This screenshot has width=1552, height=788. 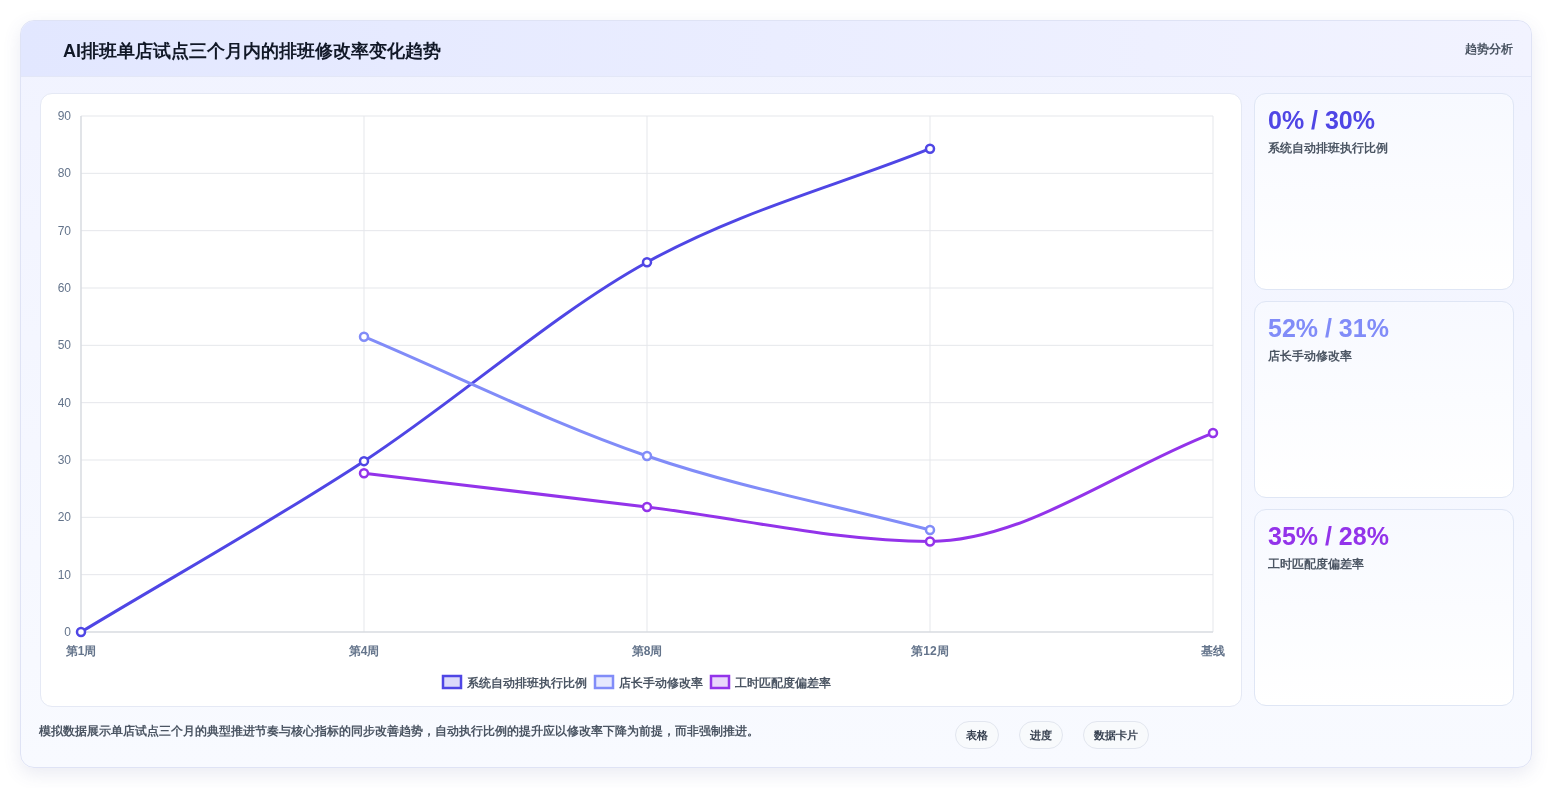 What do you see at coordinates (64, 402) in the screenshot?
I see `y-tick-label: 40` at bounding box center [64, 402].